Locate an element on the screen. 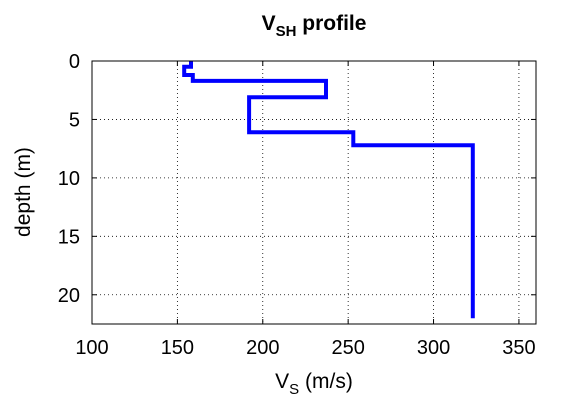  x-axis-label-main: V is located at coordinates (282, 381).